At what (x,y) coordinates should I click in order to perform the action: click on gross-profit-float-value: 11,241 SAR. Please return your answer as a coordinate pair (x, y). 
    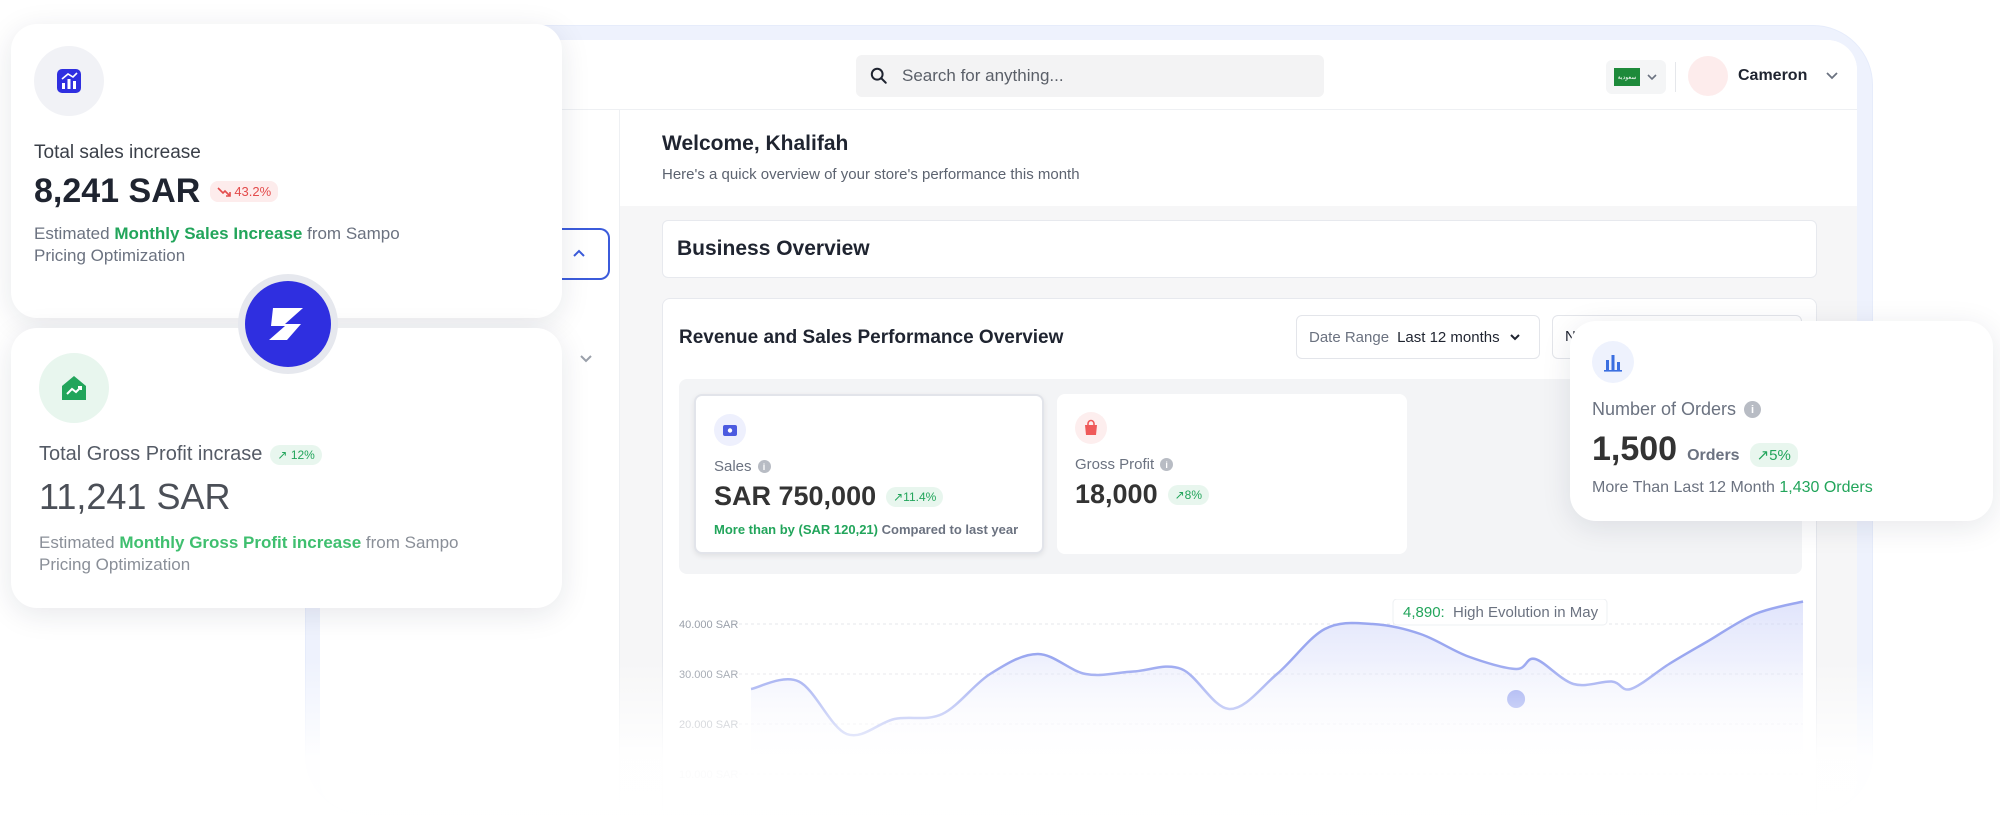
    Looking at the image, I should click on (135, 496).